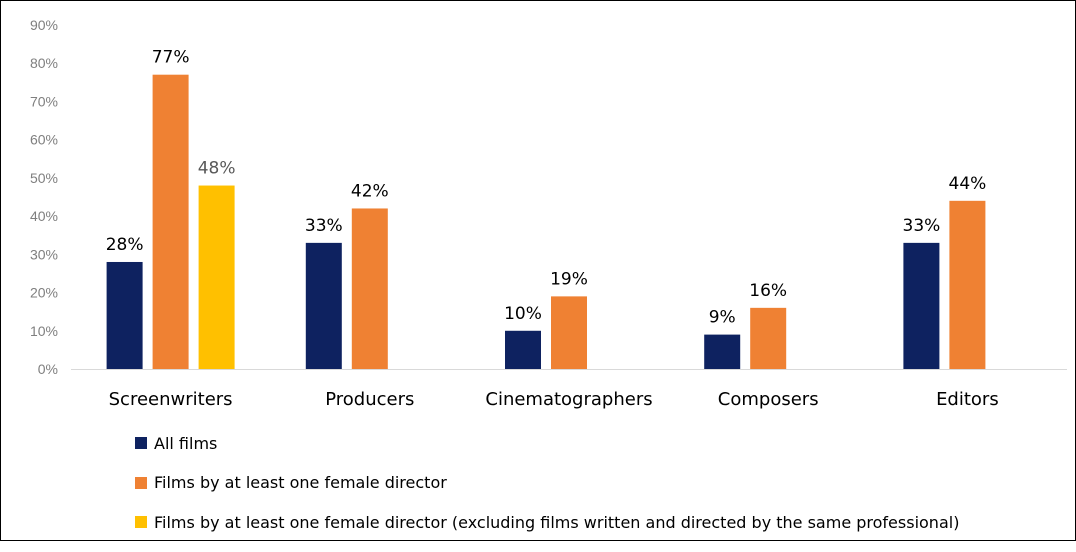  I want to click on data-label: 19%, so click(569, 279).